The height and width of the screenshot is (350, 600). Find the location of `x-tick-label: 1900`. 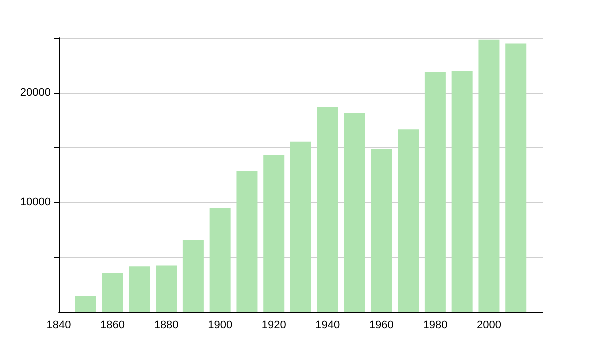

x-tick-label: 1900 is located at coordinates (220, 326).